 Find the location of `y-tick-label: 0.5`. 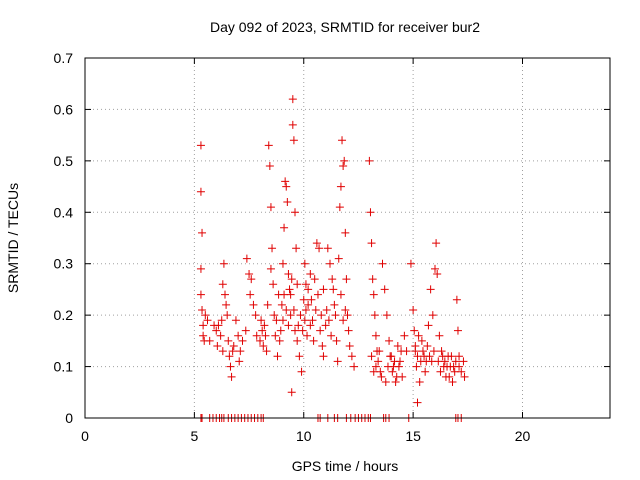

y-tick-label: 0.5 is located at coordinates (64, 161).